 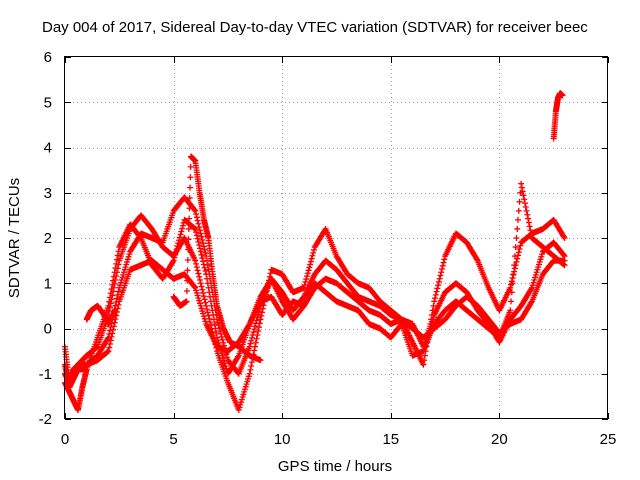 What do you see at coordinates (48, 102) in the screenshot?
I see `y-tick-label: 5` at bounding box center [48, 102].